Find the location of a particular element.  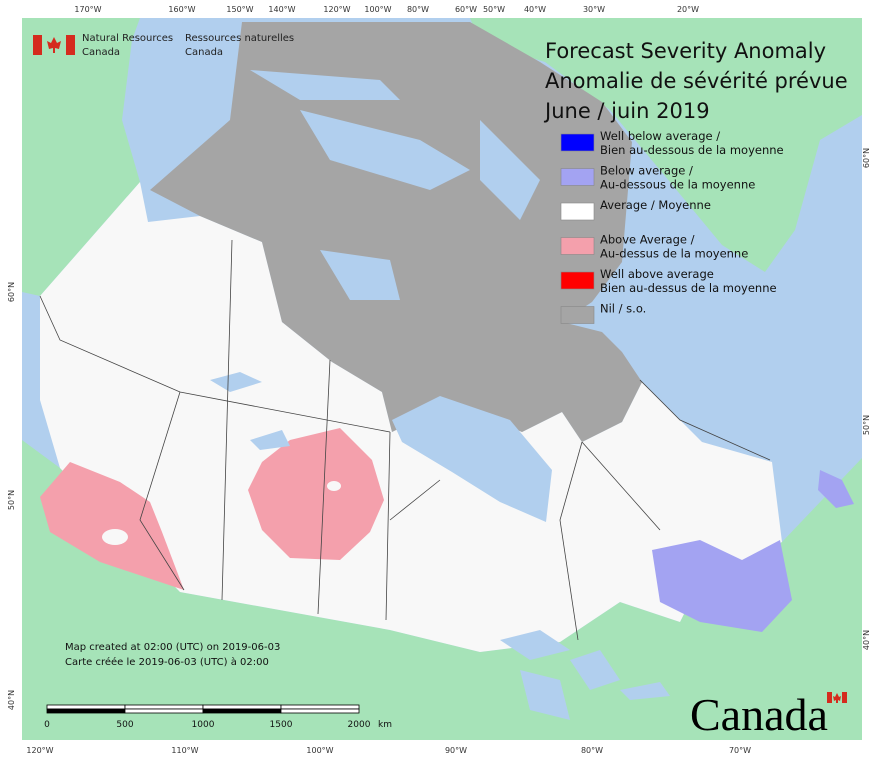

org-fr: Ressources naturelles is located at coordinates (239, 38).